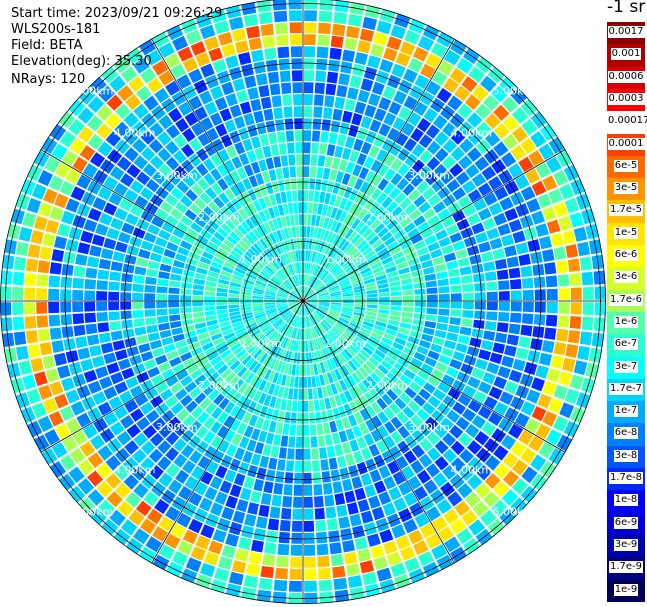 The height and width of the screenshot is (607, 647). Describe the element at coordinates (626, 457) in the screenshot. I see `colorbar-cell: 3e-8` at that location.